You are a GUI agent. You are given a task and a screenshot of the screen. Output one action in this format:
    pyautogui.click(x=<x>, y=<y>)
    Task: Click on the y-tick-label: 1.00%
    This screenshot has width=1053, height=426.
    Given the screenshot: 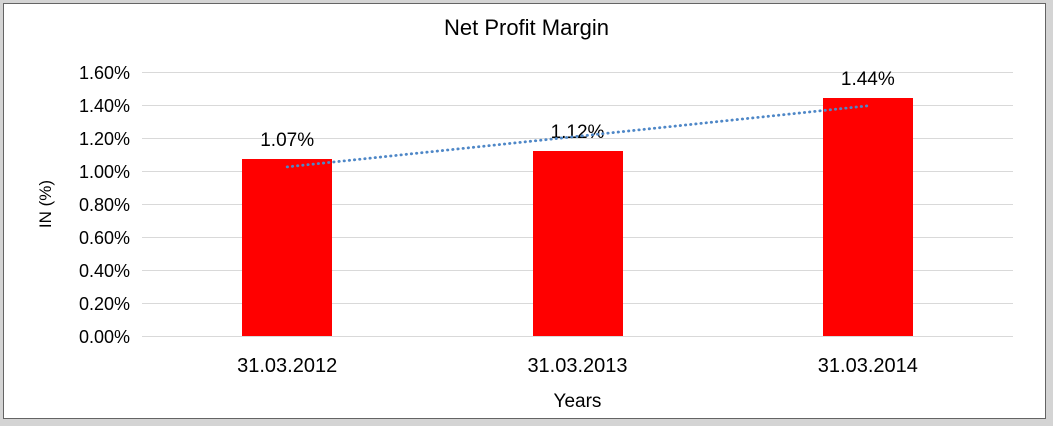 What is the action you would take?
    pyautogui.click(x=104, y=172)
    